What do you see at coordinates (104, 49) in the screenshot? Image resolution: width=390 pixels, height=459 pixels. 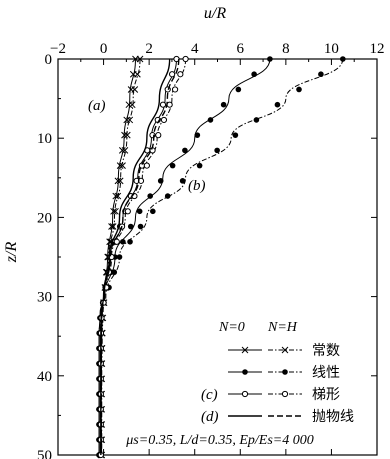 I see `x-tick-label: 0` at bounding box center [104, 49].